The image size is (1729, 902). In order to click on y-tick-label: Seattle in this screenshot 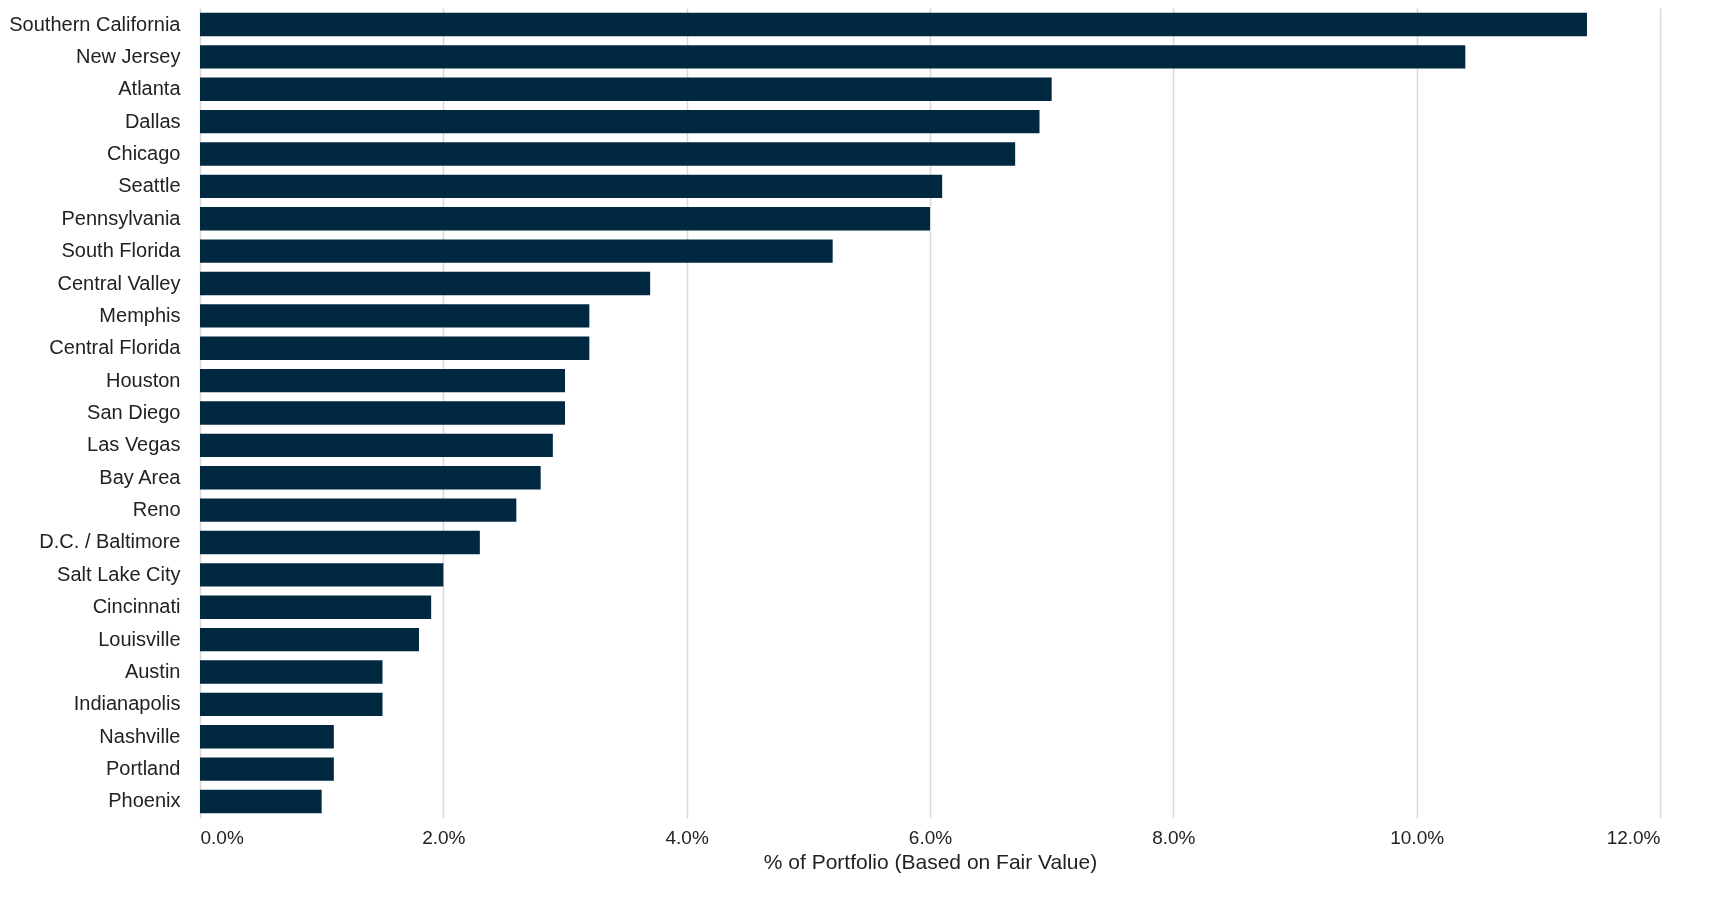, I will do `click(149, 185)`.